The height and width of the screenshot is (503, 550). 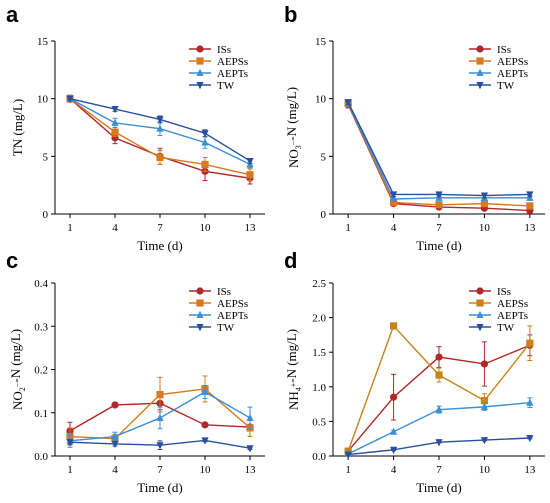 What do you see at coordinates (17, 127) in the screenshot?
I see `y-axis-label: TN (mg/L)` at bounding box center [17, 127].